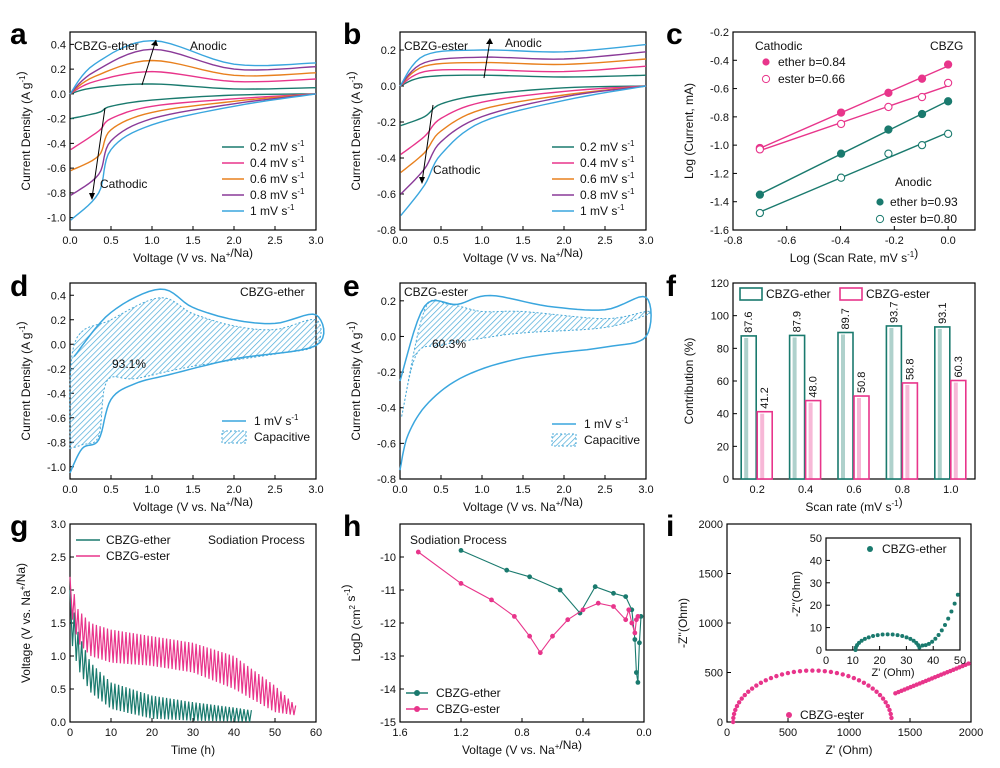 The image size is (1000, 768). I want to click on panel-f-ytick-label: 120, so click(720, 284).